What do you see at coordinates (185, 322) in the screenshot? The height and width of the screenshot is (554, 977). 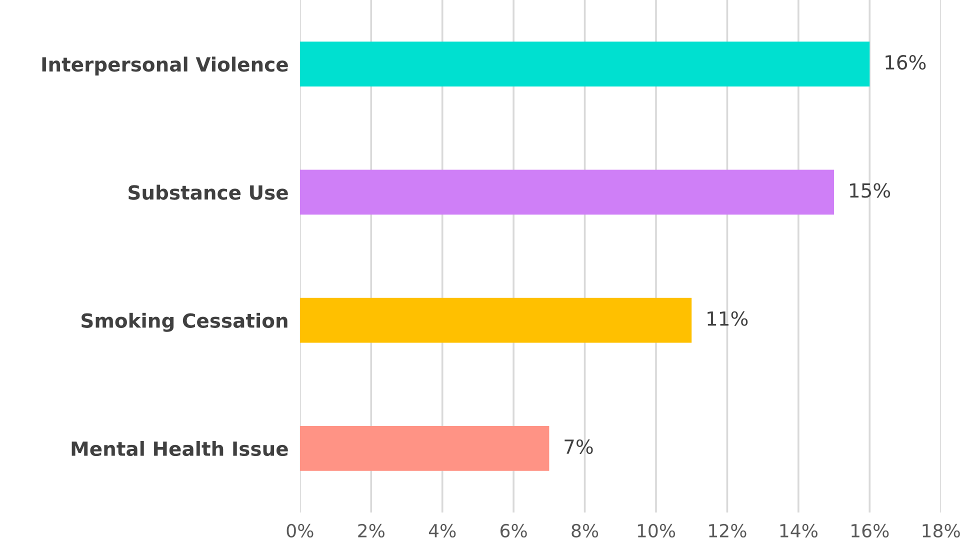 I see `y-tick-label: Smoking Cessation` at bounding box center [185, 322].